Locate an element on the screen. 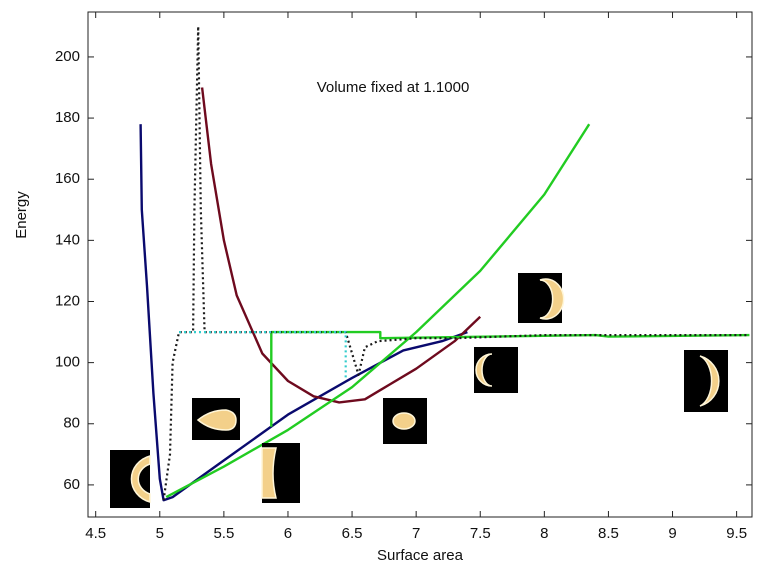 Image resolution: width=760 pixels, height=573 pixels. x-tick-label: 5 is located at coordinates (160, 533).